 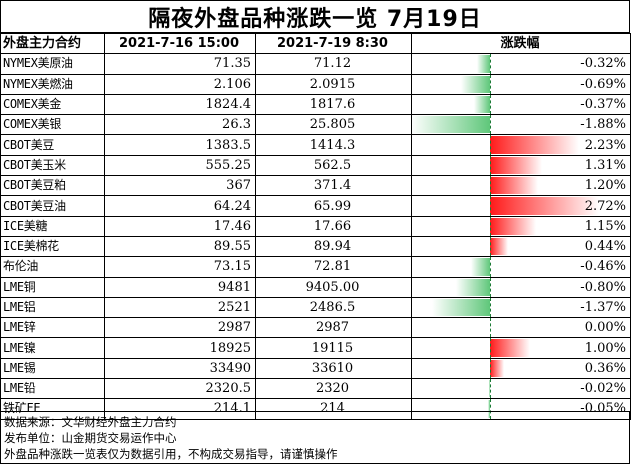 What do you see at coordinates (333, 84) in the screenshot?
I see `curr-price: 2.0915` at bounding box center [333, 84].